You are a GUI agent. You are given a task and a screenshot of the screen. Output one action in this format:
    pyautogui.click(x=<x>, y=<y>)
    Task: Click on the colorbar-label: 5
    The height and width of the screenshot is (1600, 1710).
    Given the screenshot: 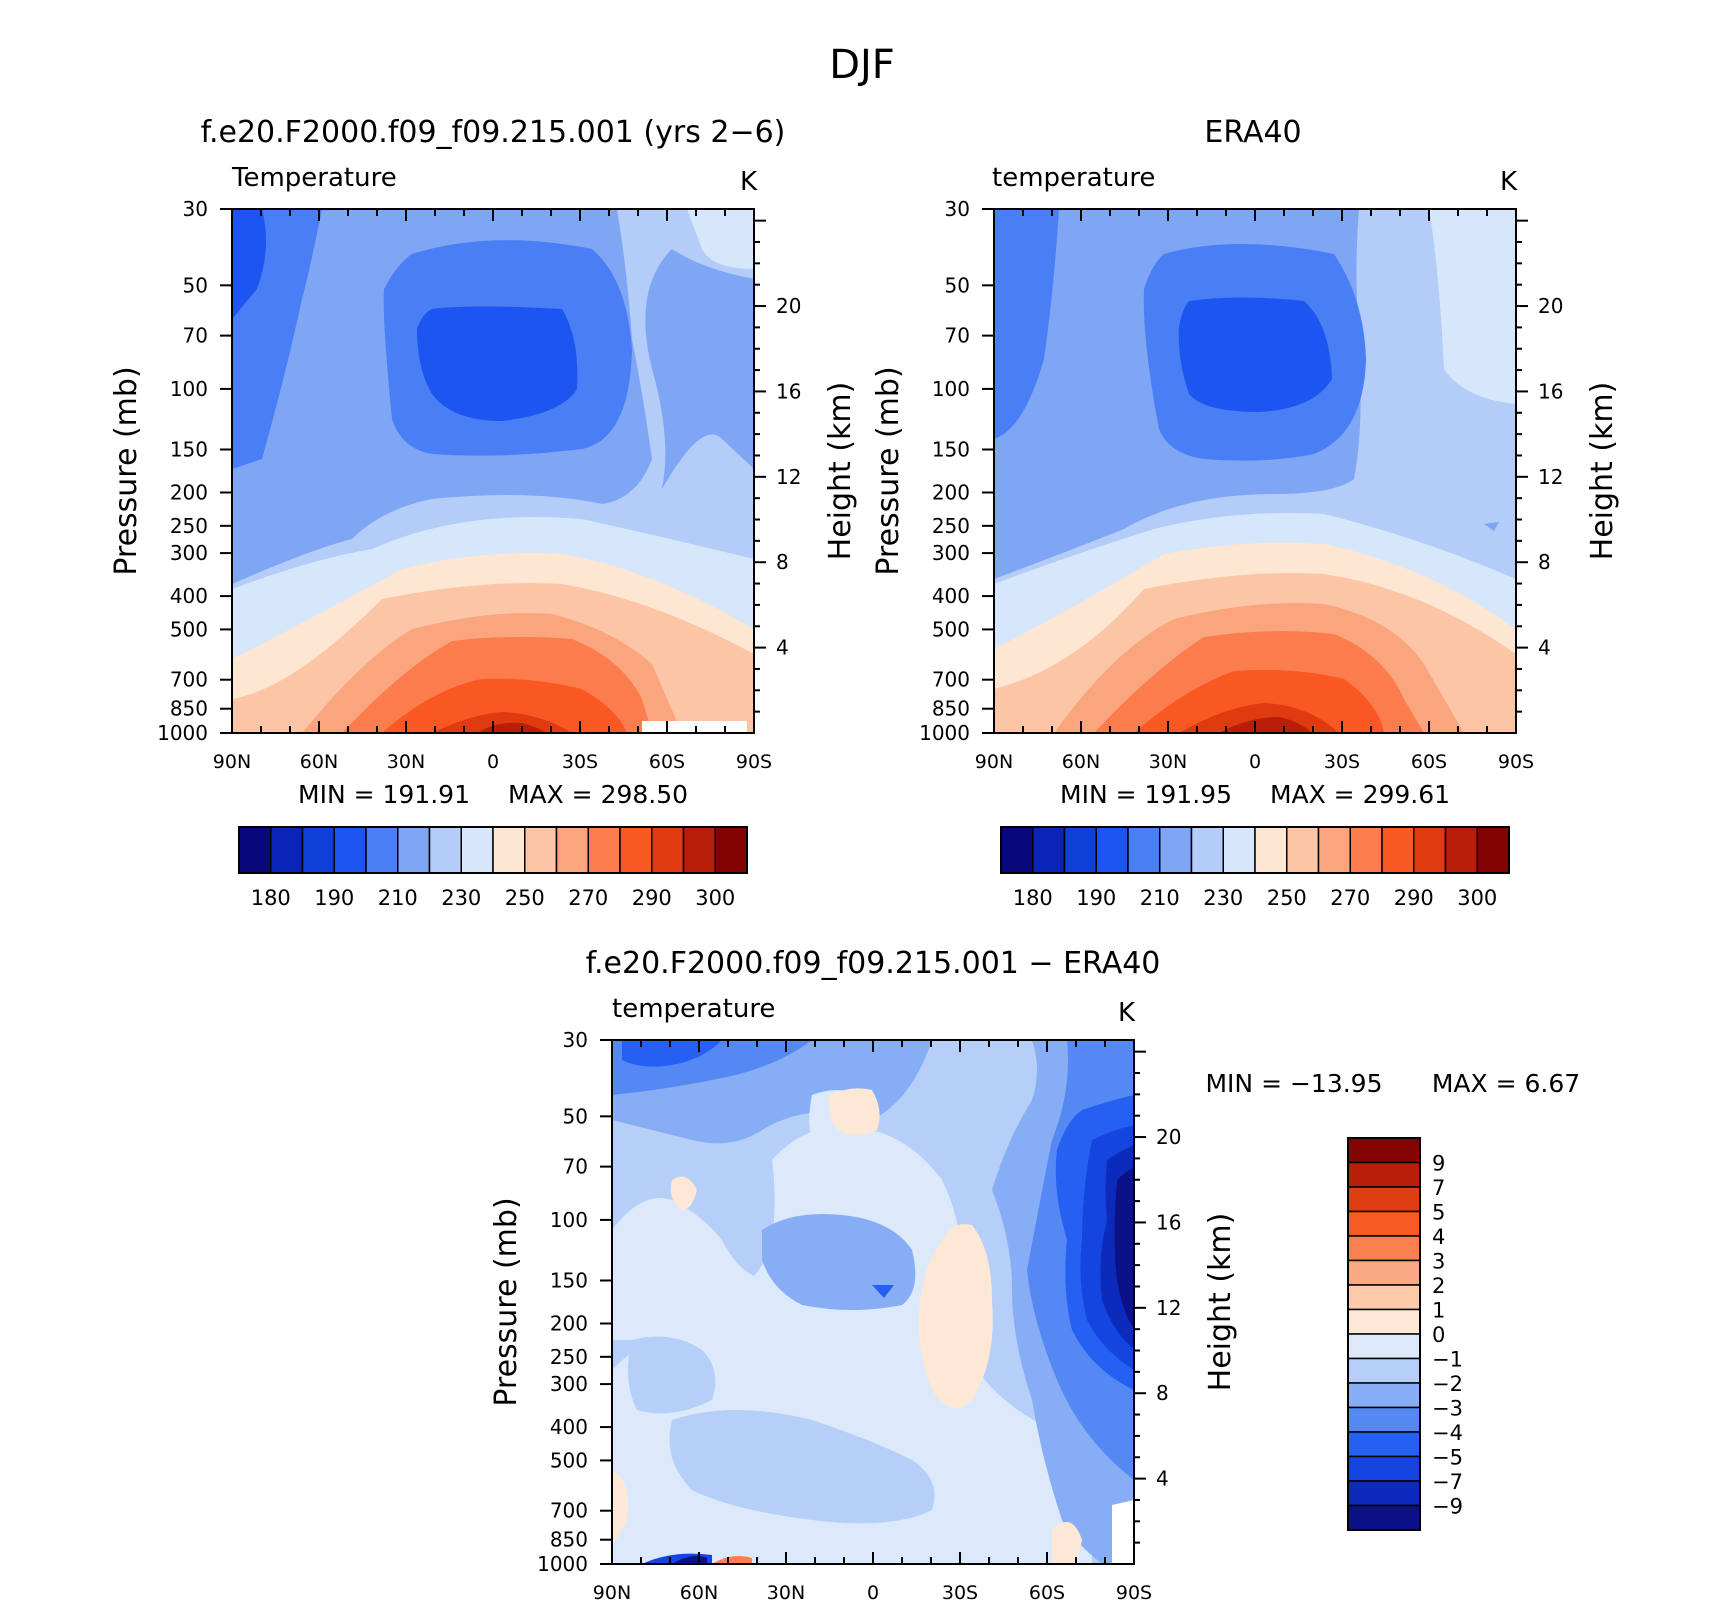 What is the action you would take?
    pyautogui.click(x=1438, y=1213)
    